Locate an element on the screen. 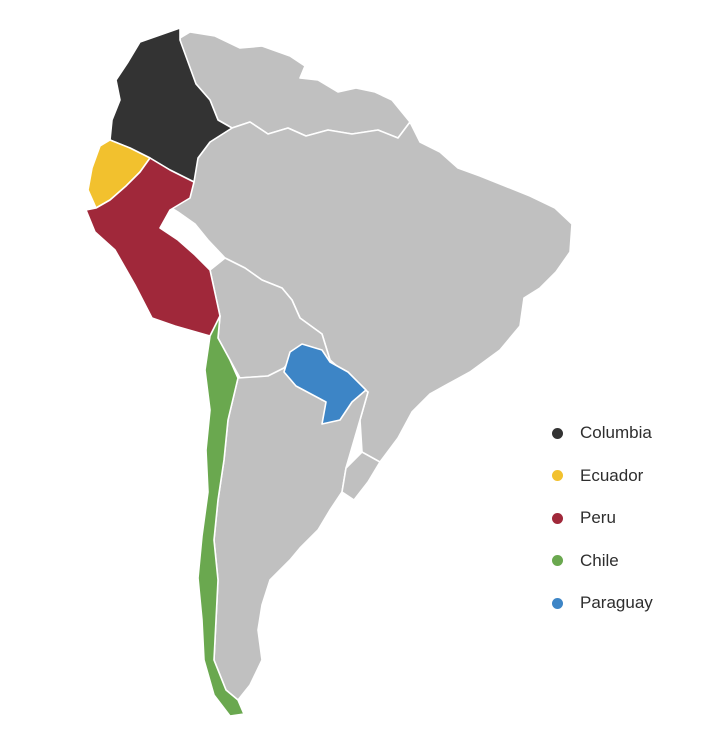  legend-item-chile: Chile is located at coordinates (627, 561).